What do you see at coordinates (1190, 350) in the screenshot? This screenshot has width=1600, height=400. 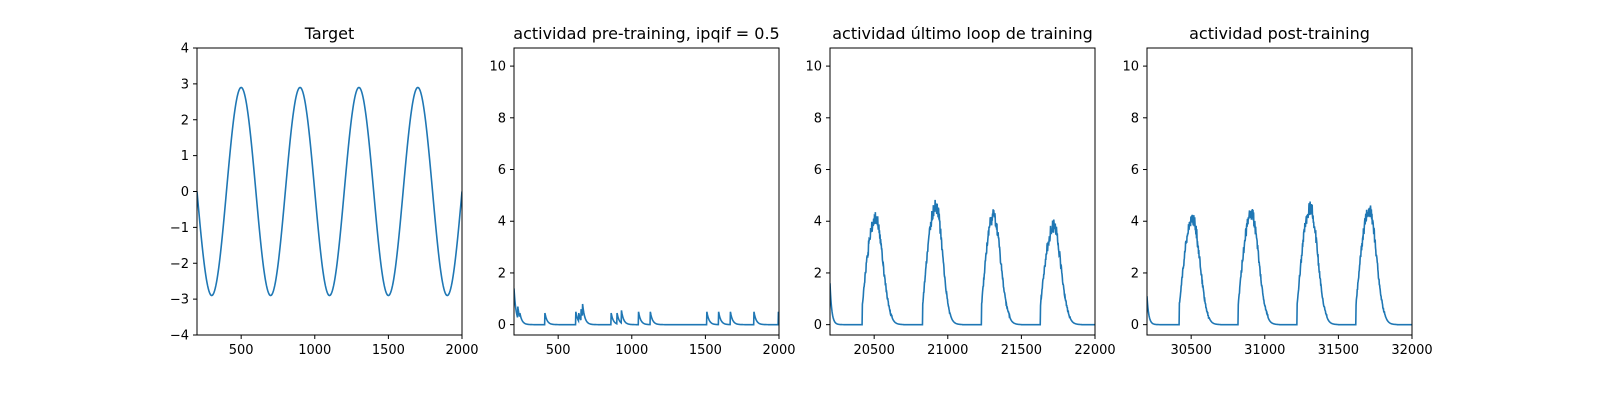 I see `x-tick-label: 30500` at bounding box center [1190, 350].